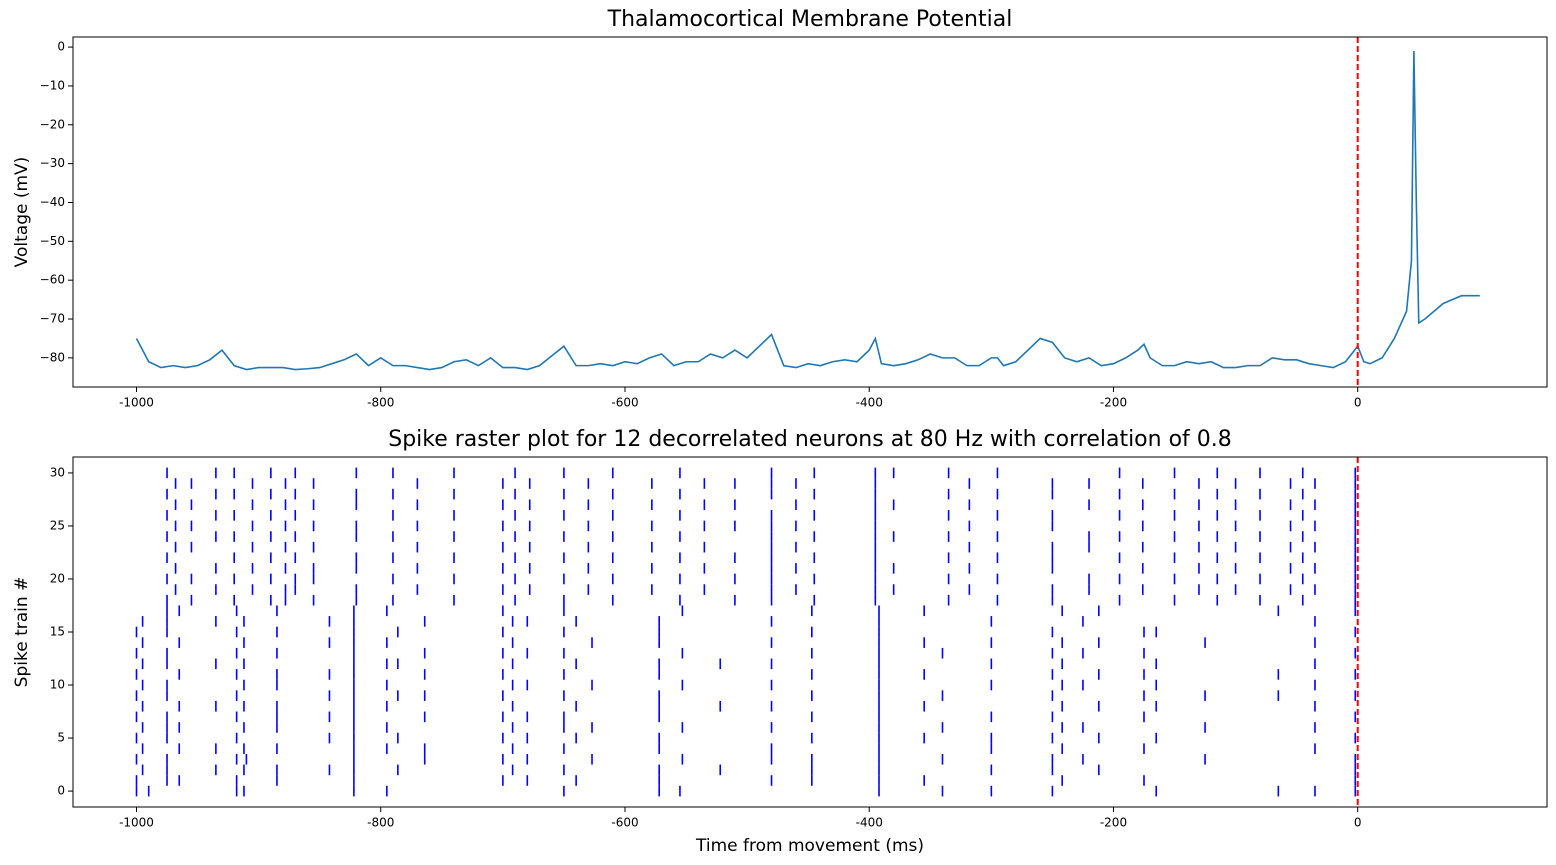 The height and width of the screenshot is (865, 1556). Describe the element at coordinates (57, 685) in the screenshot. I see `y-tick-label: 10` at that location.